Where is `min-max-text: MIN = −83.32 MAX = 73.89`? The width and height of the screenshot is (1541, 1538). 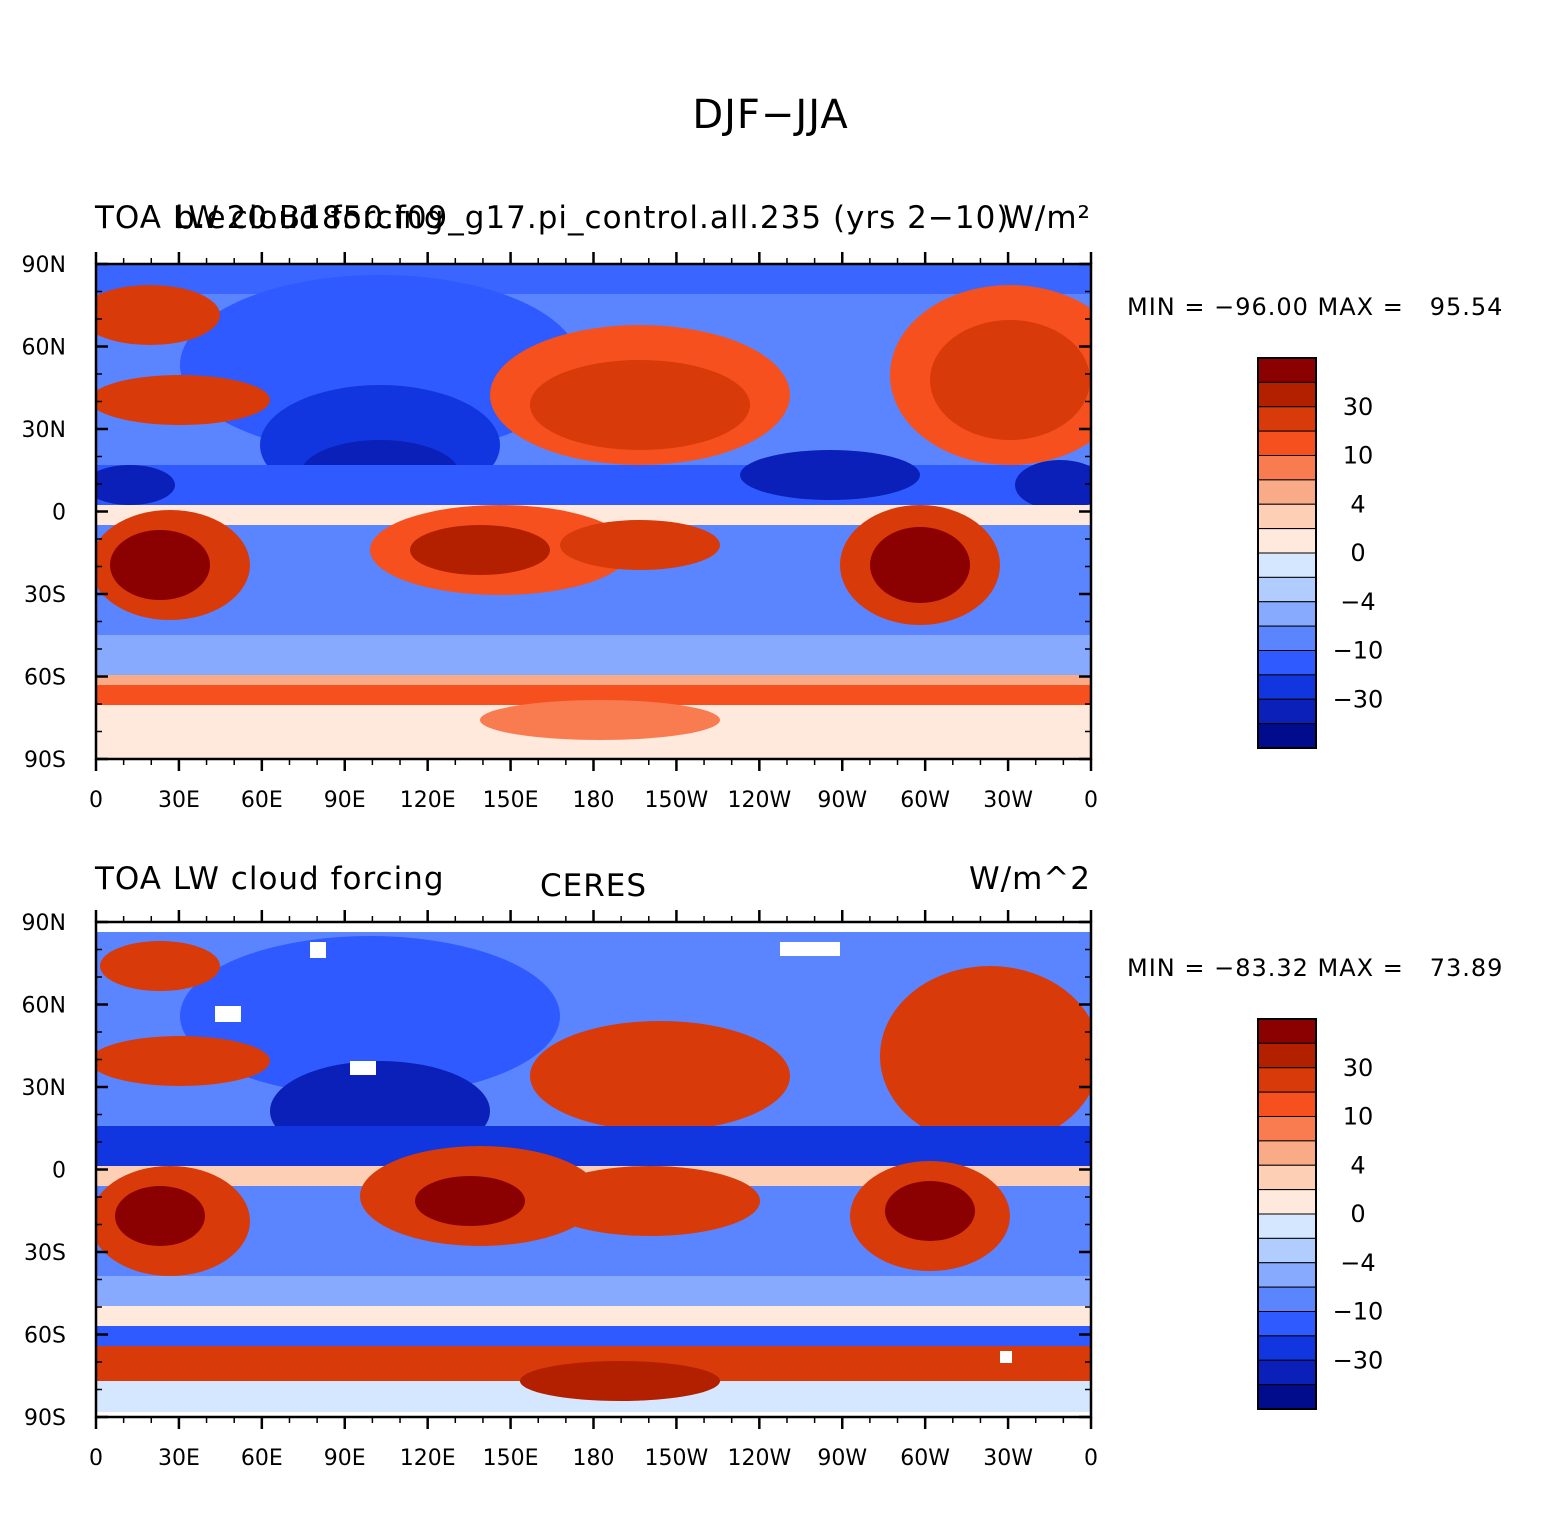 min-max-text: MIN = −83.32 MAX = 73.89 is located at coordinates (1315, 968).